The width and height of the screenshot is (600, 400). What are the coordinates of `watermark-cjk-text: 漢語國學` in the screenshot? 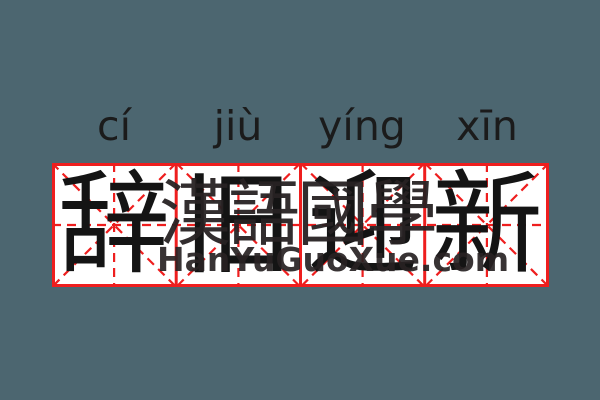 It's located at (298, 214).